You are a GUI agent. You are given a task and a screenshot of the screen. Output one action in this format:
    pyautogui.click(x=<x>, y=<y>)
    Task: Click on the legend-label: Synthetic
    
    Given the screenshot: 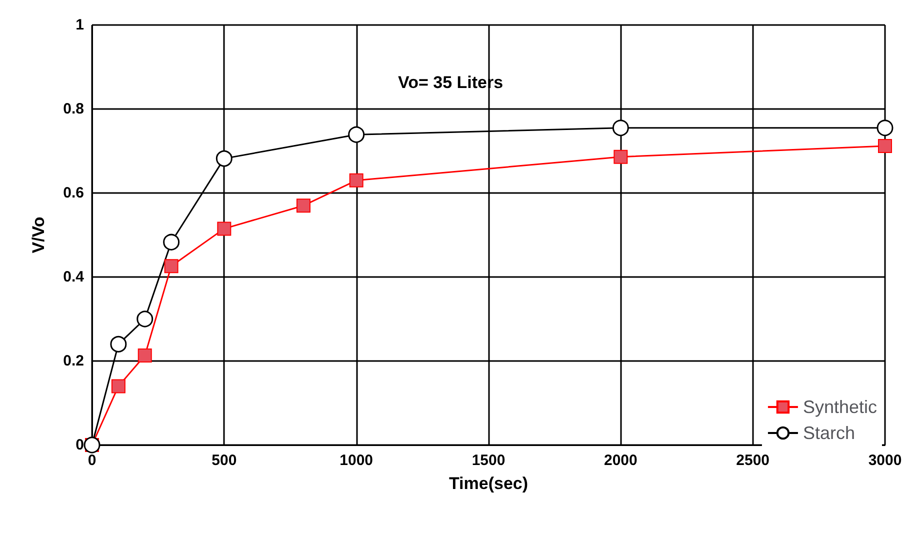 What is the action you would take?
    pyautogui.click(x=840, y=407)
    